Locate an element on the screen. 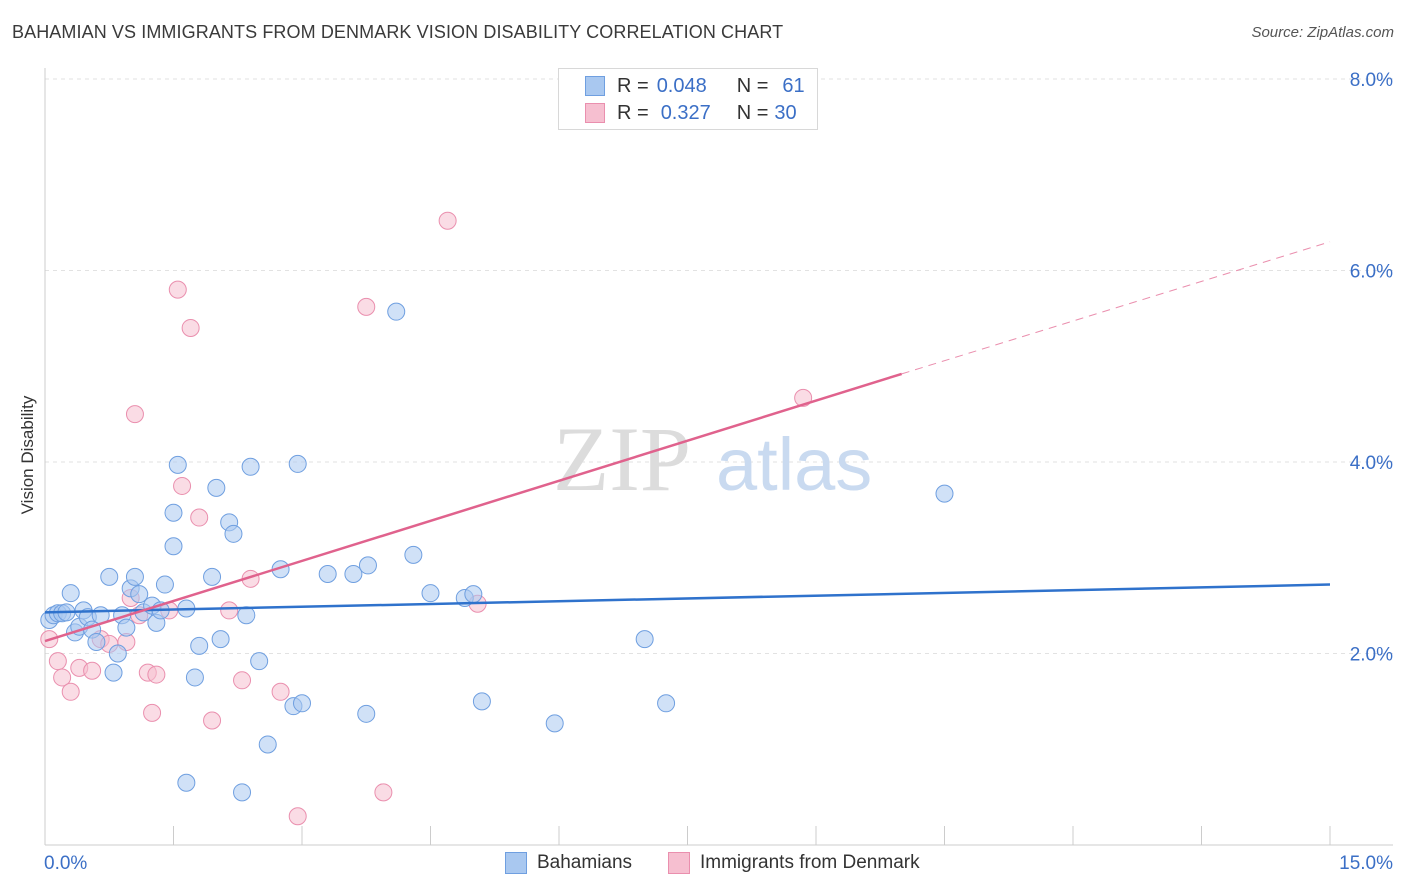 This screenshot has width=1406, height=892. legend-row-bahamians: R = 0.048 N = 61 is located at coordinates (695, 86).